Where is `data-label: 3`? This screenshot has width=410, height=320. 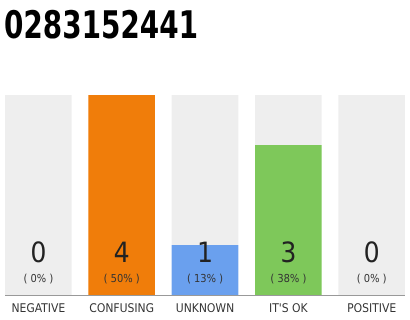
data-label: 3 is located at coordinates (288, 252).